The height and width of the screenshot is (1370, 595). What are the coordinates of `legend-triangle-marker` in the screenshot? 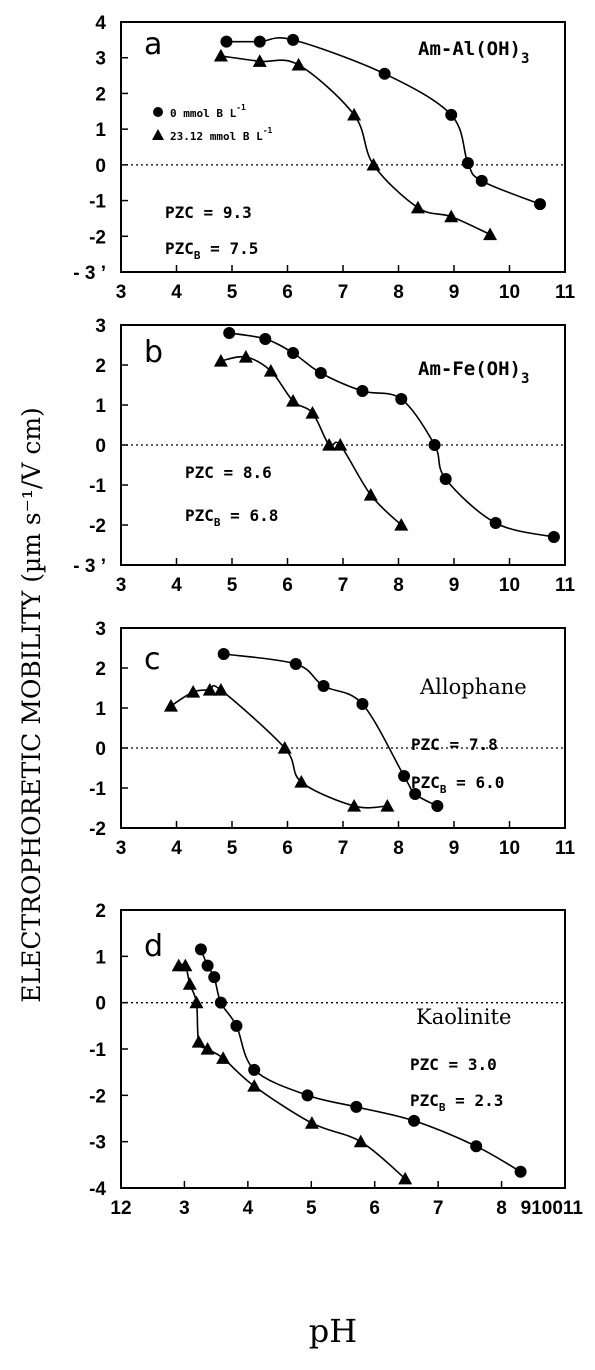 It's located at (158, 134).